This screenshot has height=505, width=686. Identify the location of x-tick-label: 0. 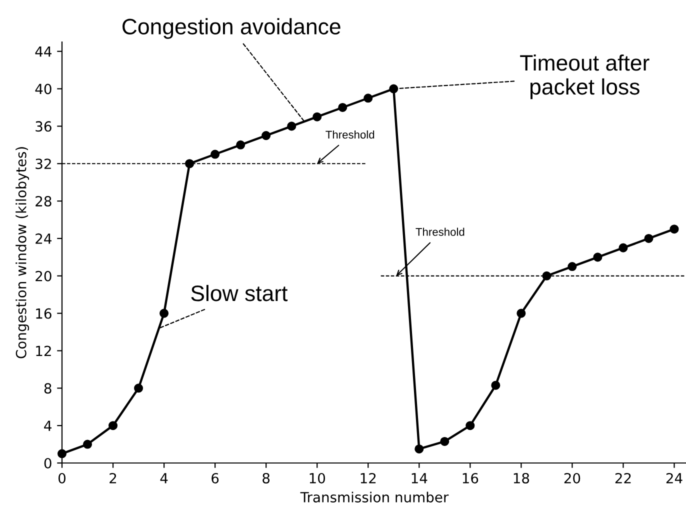
(62, 478).